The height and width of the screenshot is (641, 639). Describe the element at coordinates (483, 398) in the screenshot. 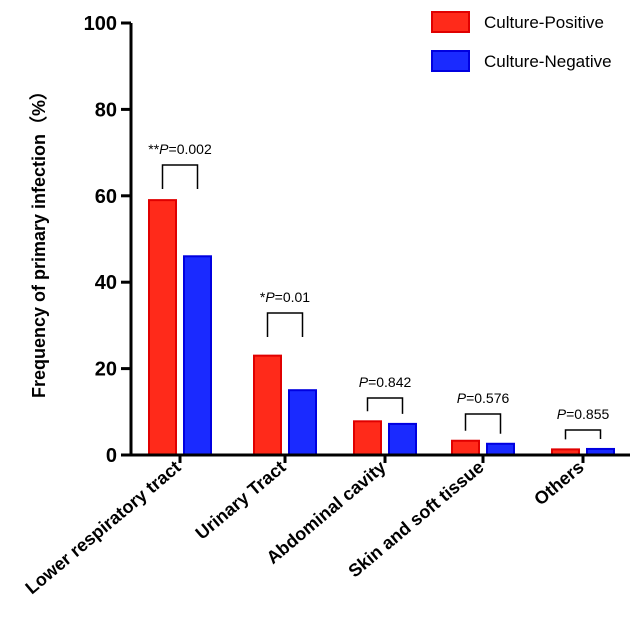

I see `p-value-label: P=0.576` at that location.